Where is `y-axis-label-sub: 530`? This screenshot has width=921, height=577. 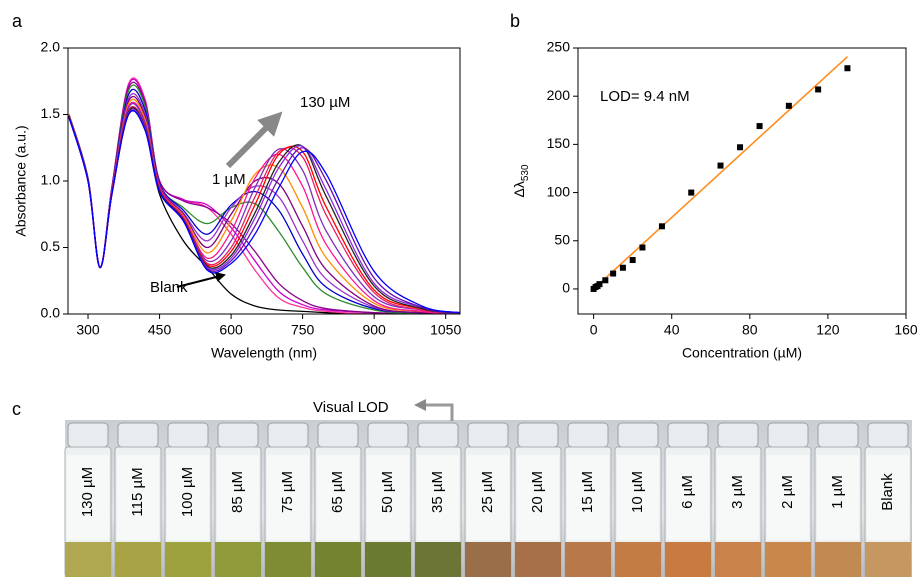
y-axis-label-sub: 530 is located at coordinates (525, 172).